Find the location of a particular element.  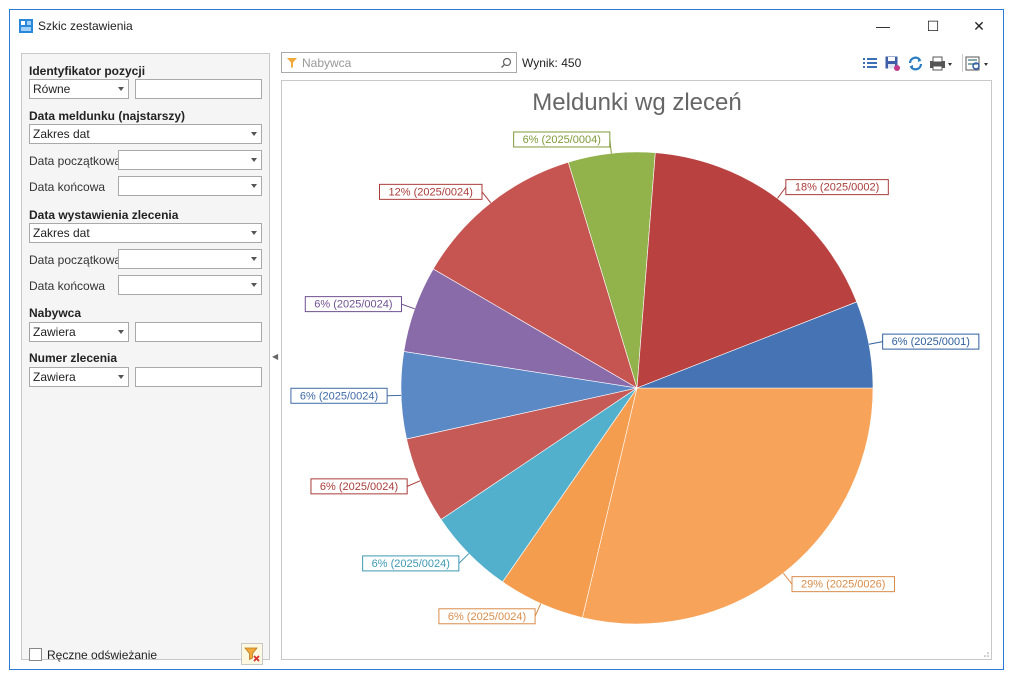

save-button is located at coordinates (892, 63).